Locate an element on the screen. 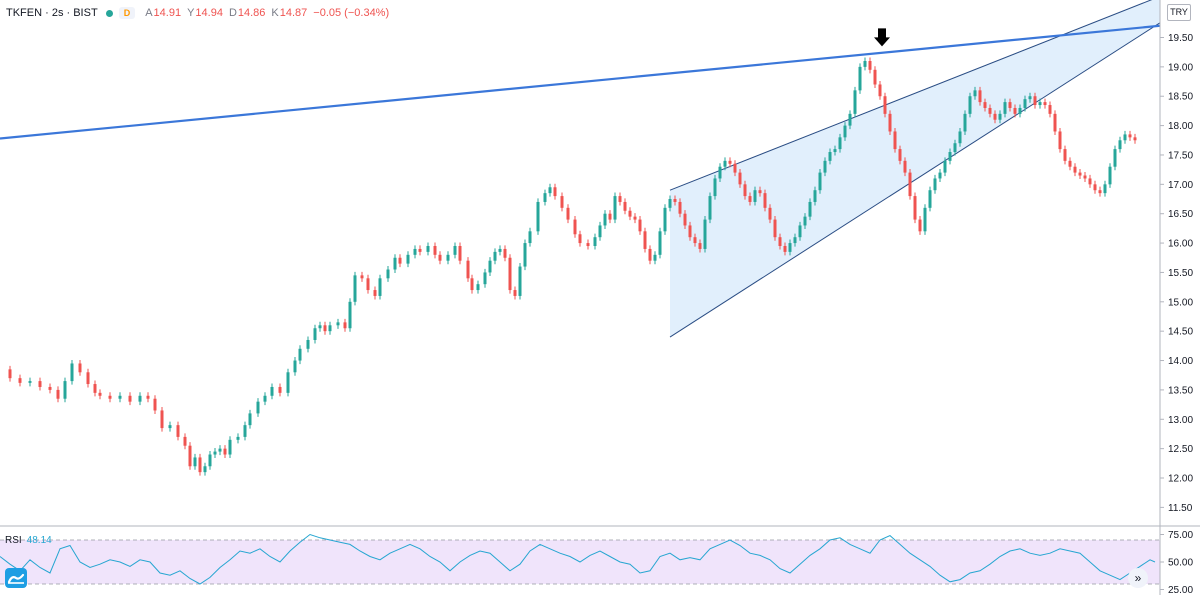  change-value: −0.05 (−0.34%) is located at coordinates (351, 13).